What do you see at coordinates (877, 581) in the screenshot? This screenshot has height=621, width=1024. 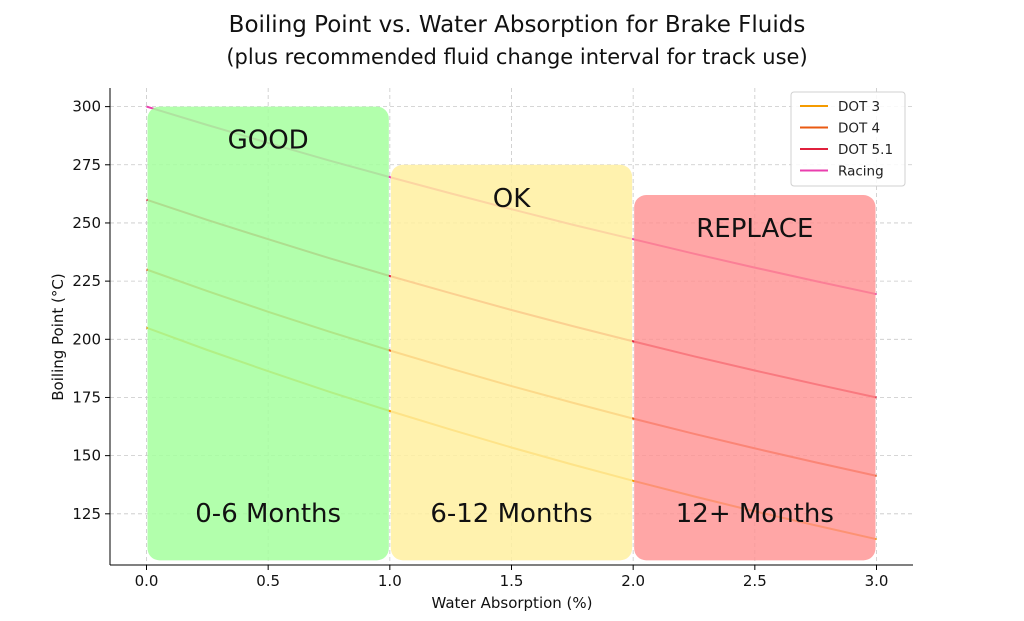 I see `x-tick-label: 3.0` at bounding box center [877, 581].